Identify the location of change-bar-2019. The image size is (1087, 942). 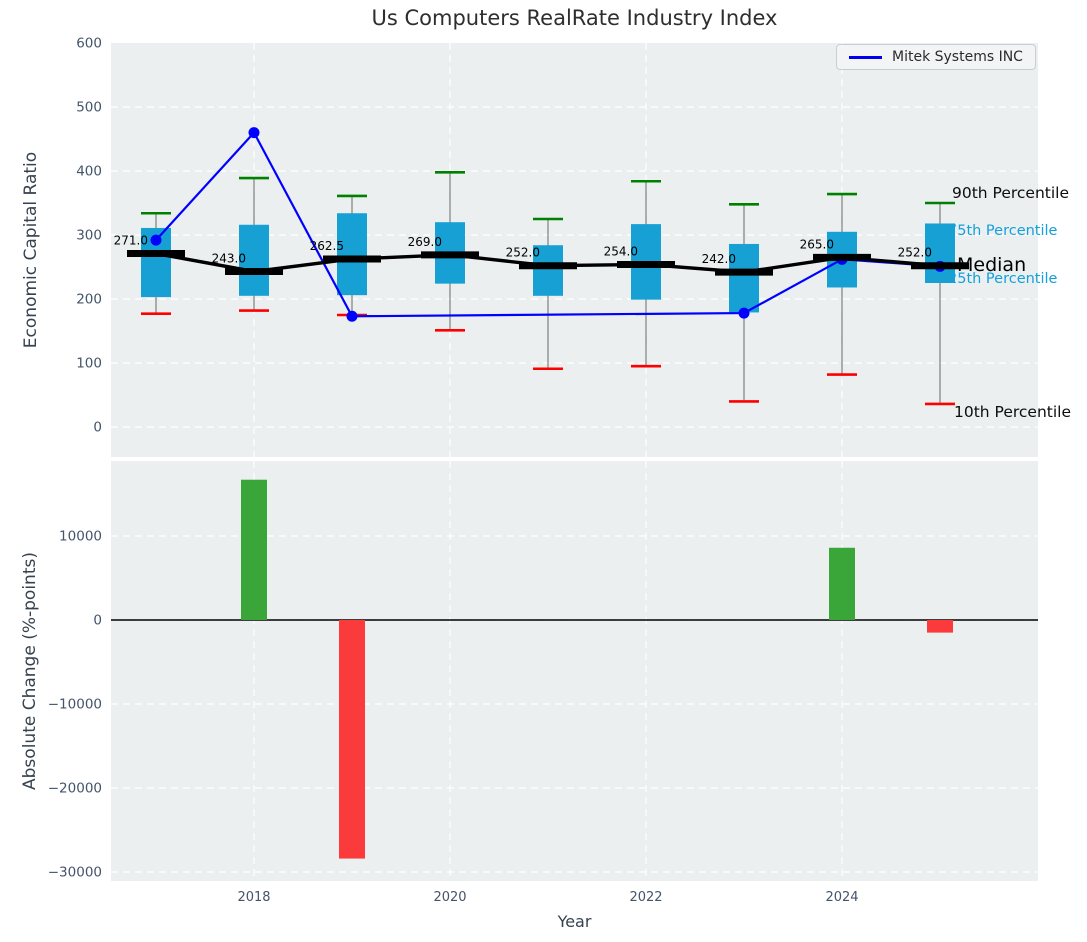
(352, 739).